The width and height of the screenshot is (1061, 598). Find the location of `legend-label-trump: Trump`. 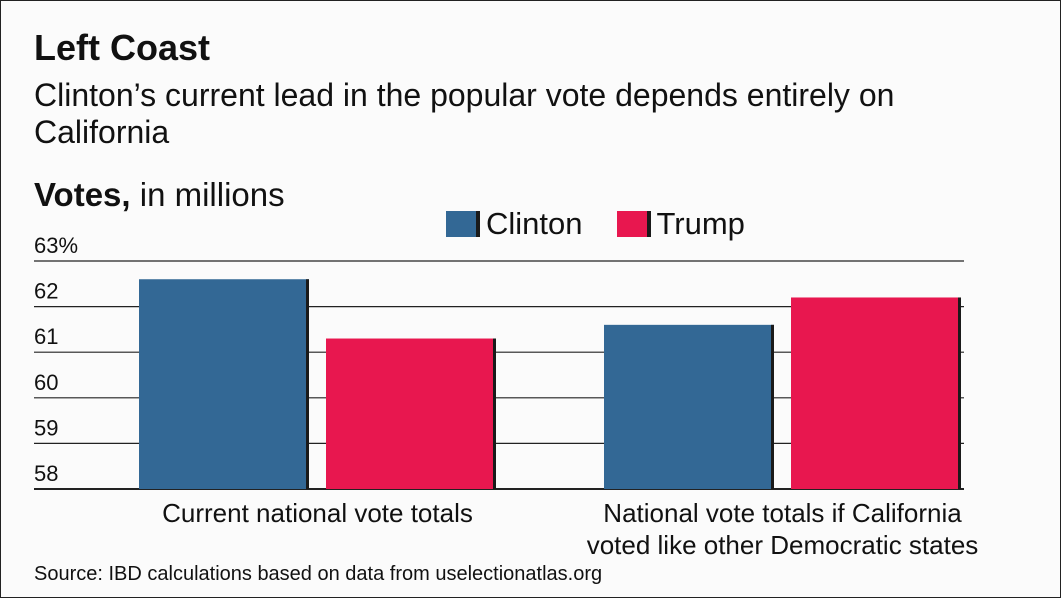

legend-label-trump: Trump is located at coordinates (700, 223).